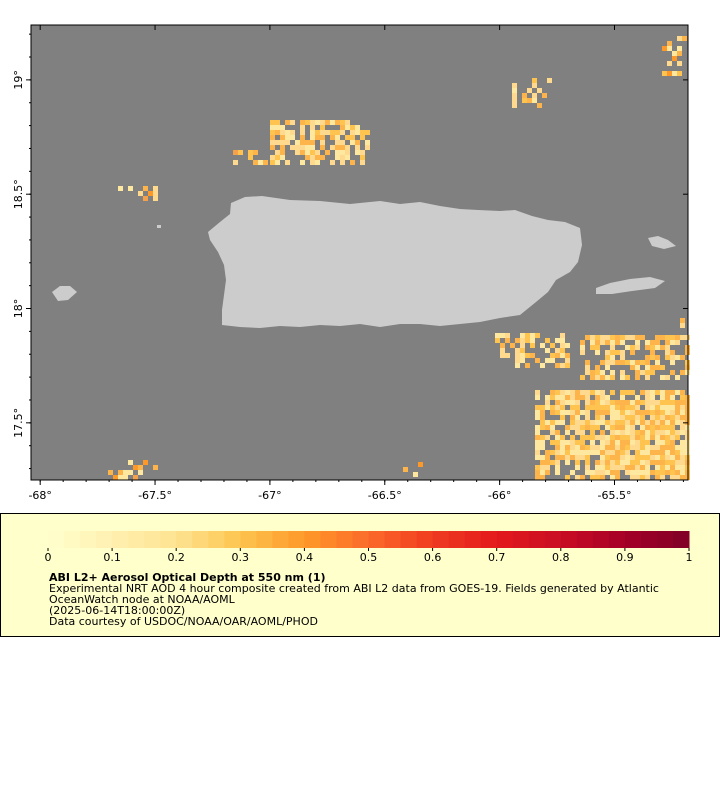 The height and width of the screenshot is (800, 720). What do you see at coordinates (64, 293) in the screenshot?
I see `mona-island-land` at bounding box center [64, 293].